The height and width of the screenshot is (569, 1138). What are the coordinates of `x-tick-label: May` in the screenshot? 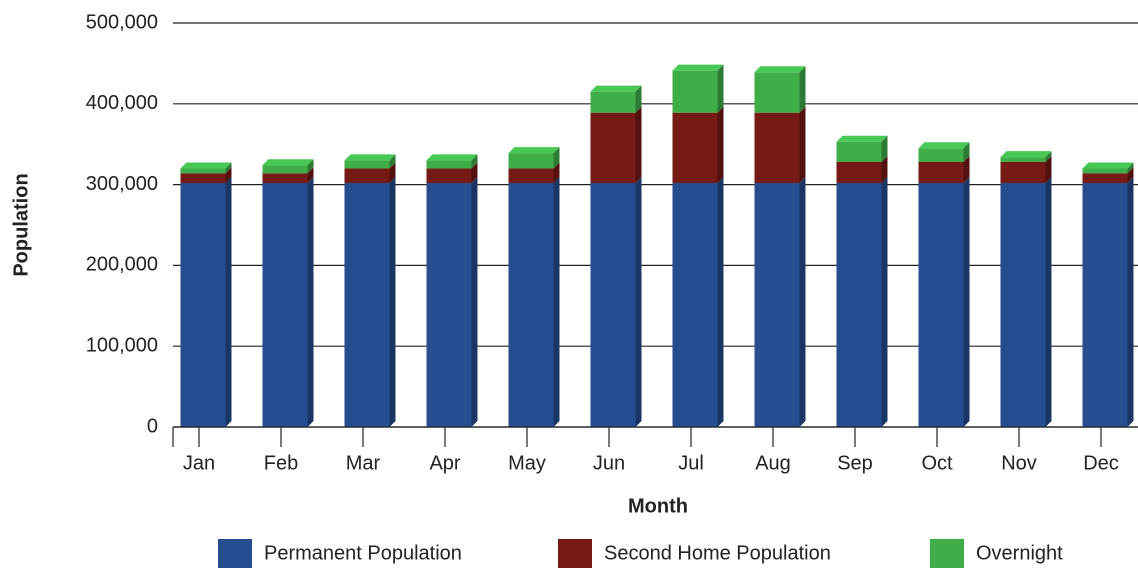 It's located at (527, 463).